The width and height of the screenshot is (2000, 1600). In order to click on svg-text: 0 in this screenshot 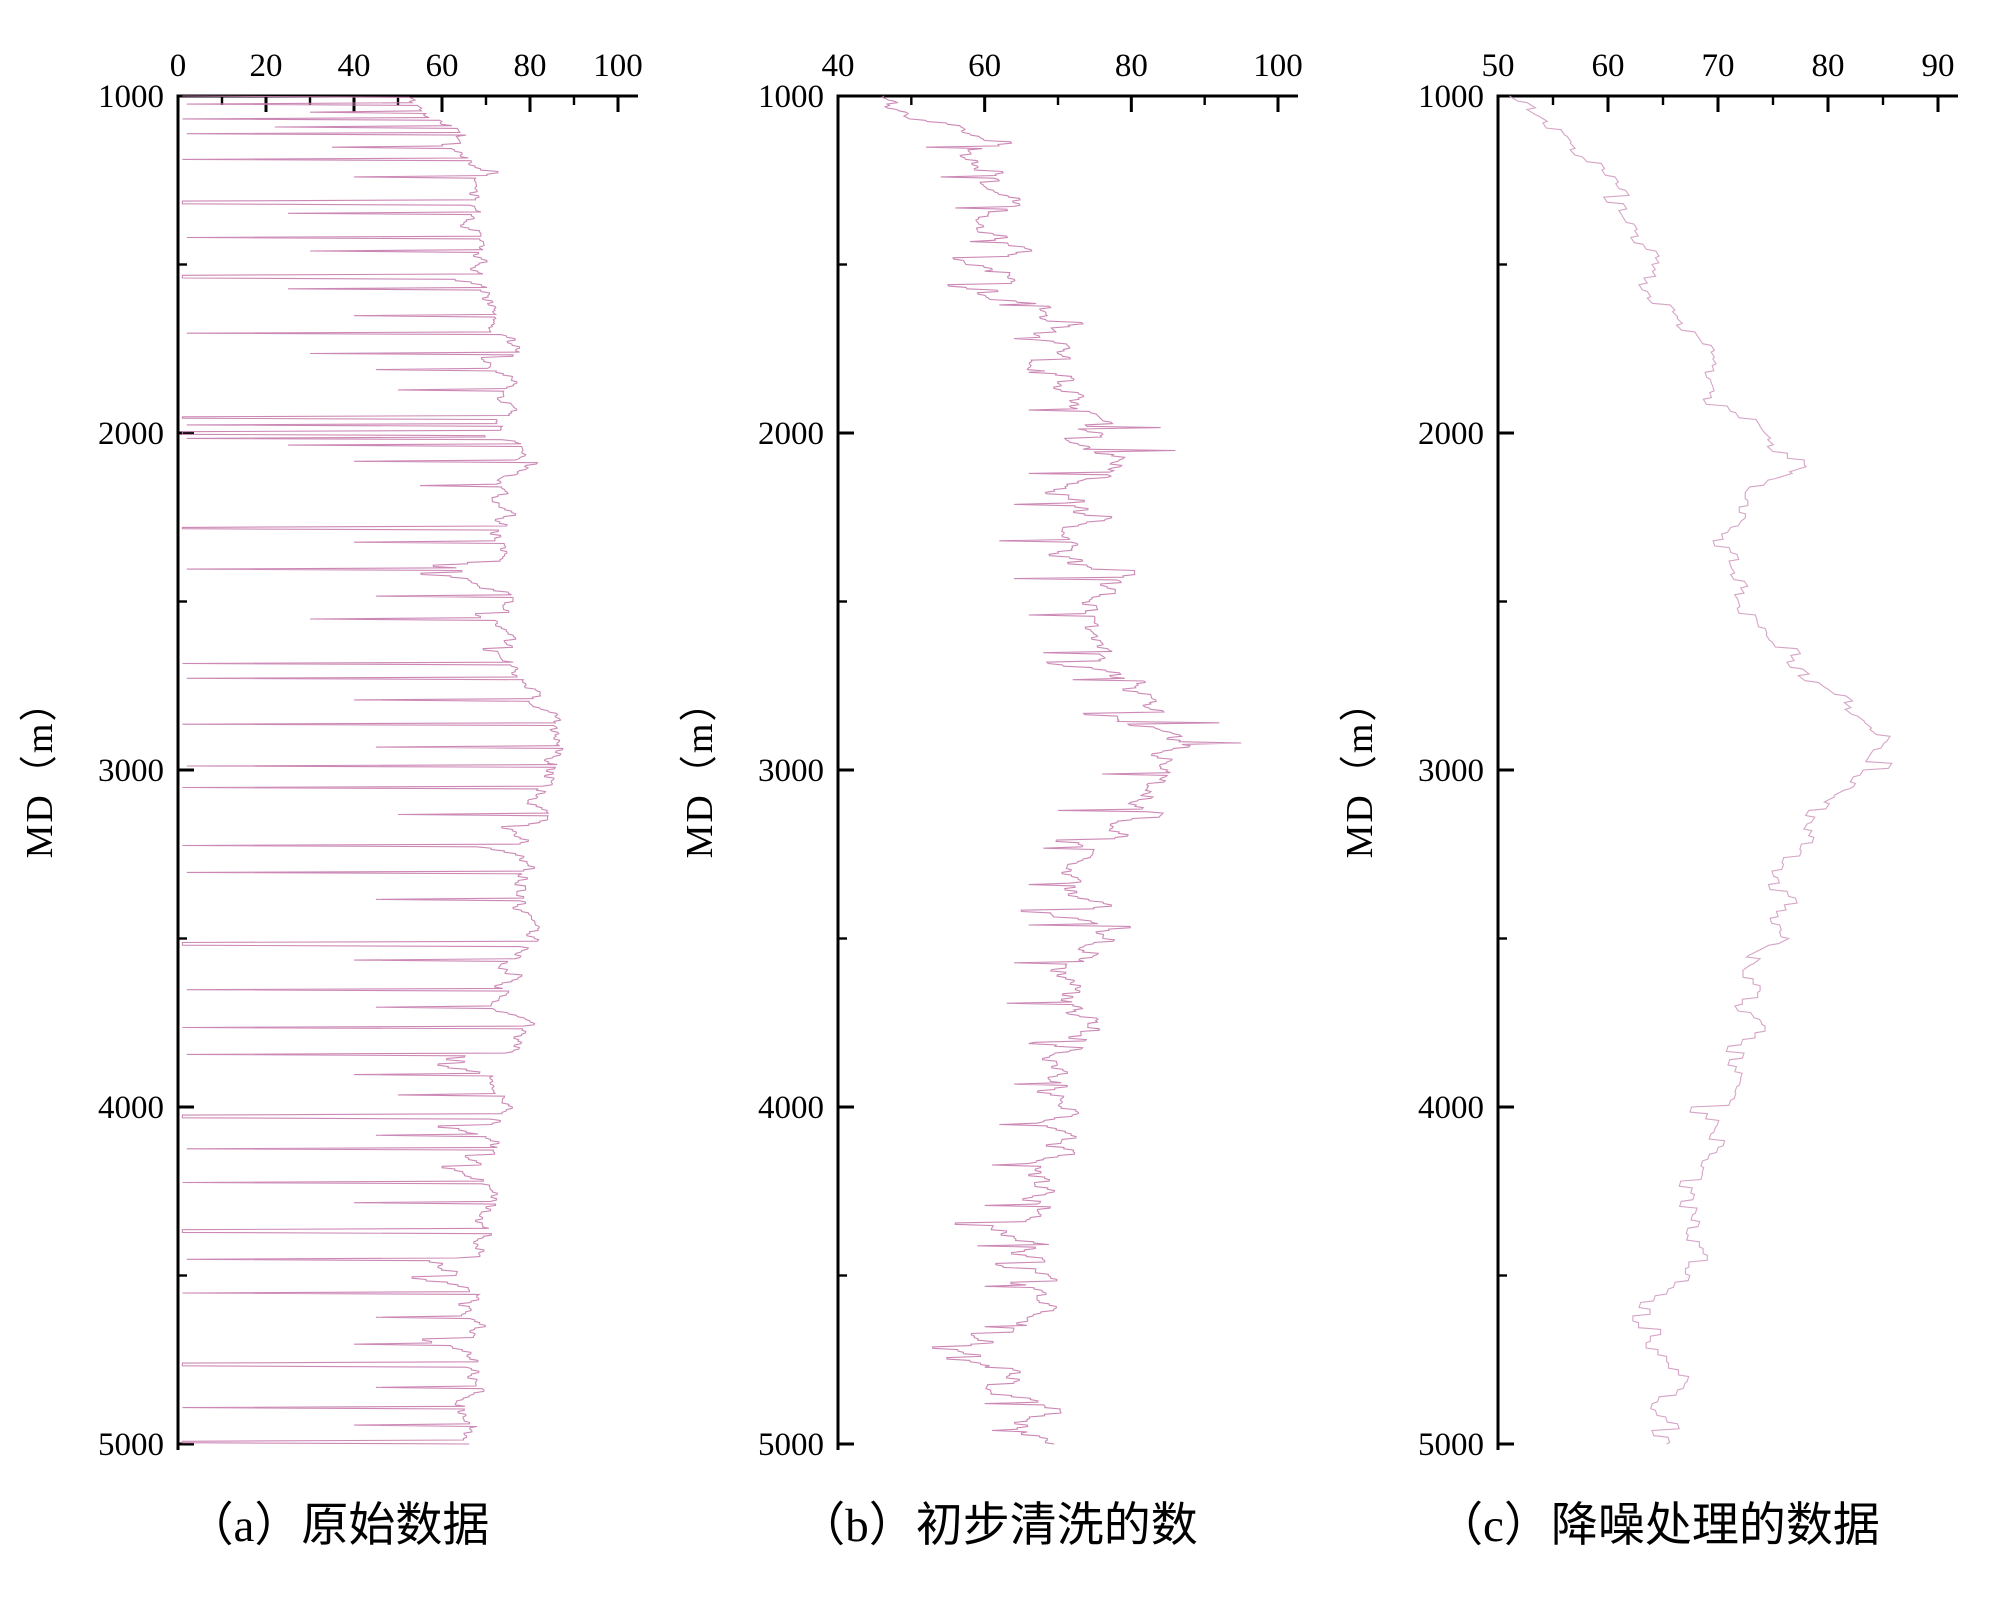, I will do `click(178, 66)`.